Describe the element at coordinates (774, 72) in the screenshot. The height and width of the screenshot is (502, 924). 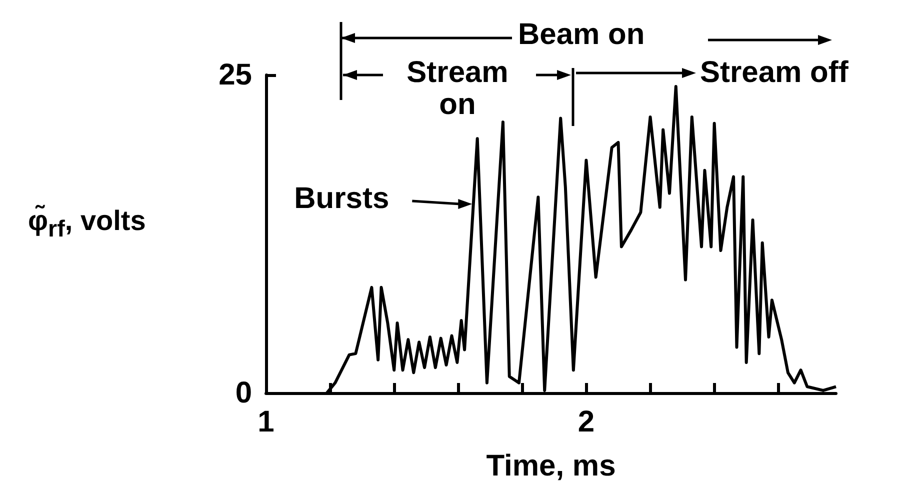
I see `annotation: Stream off` at that location.